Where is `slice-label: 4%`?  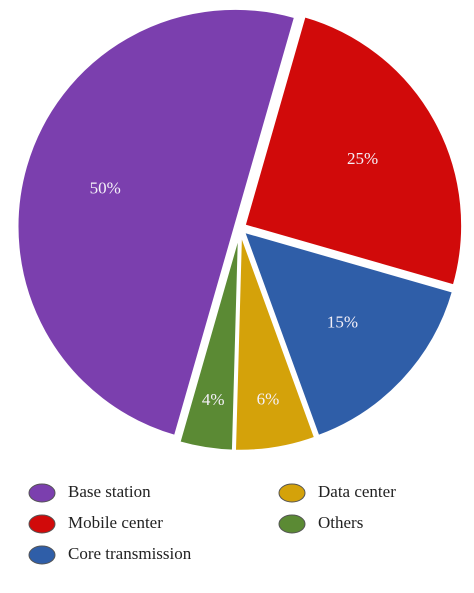 slice-label: 4% is located at coordinates (213, 399).